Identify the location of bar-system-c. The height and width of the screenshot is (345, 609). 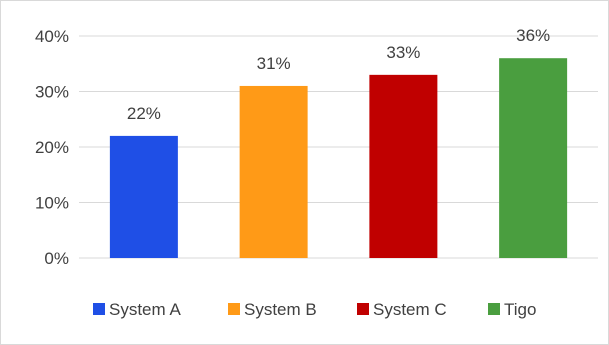
(403, 166).